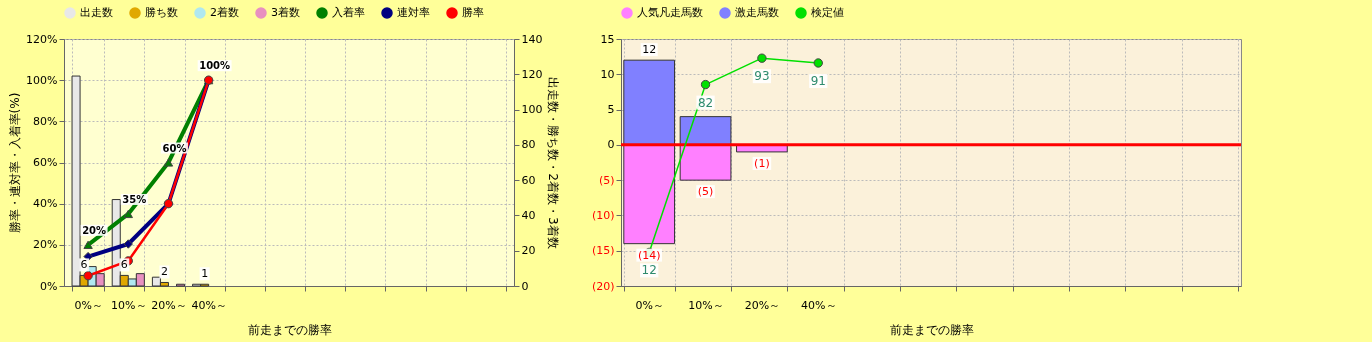 This screenshot has width=1372, height=342. Describe the element at coordinates (611, 110) in the screenshot. I see `y-tick-label: 5` at that location.